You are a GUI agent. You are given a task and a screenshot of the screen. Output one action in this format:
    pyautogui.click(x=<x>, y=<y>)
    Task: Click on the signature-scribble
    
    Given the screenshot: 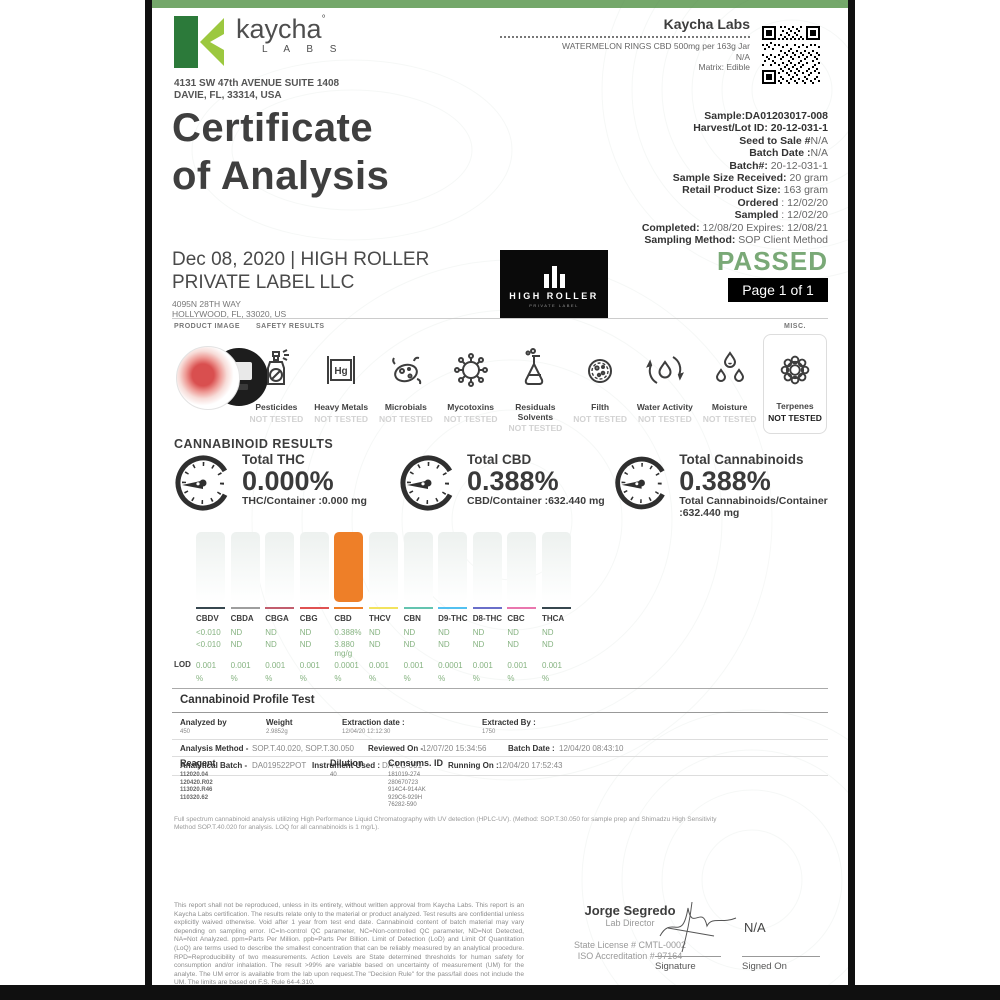 What is the action you would take?
    pyautogui.click(x=698, y=927)
    